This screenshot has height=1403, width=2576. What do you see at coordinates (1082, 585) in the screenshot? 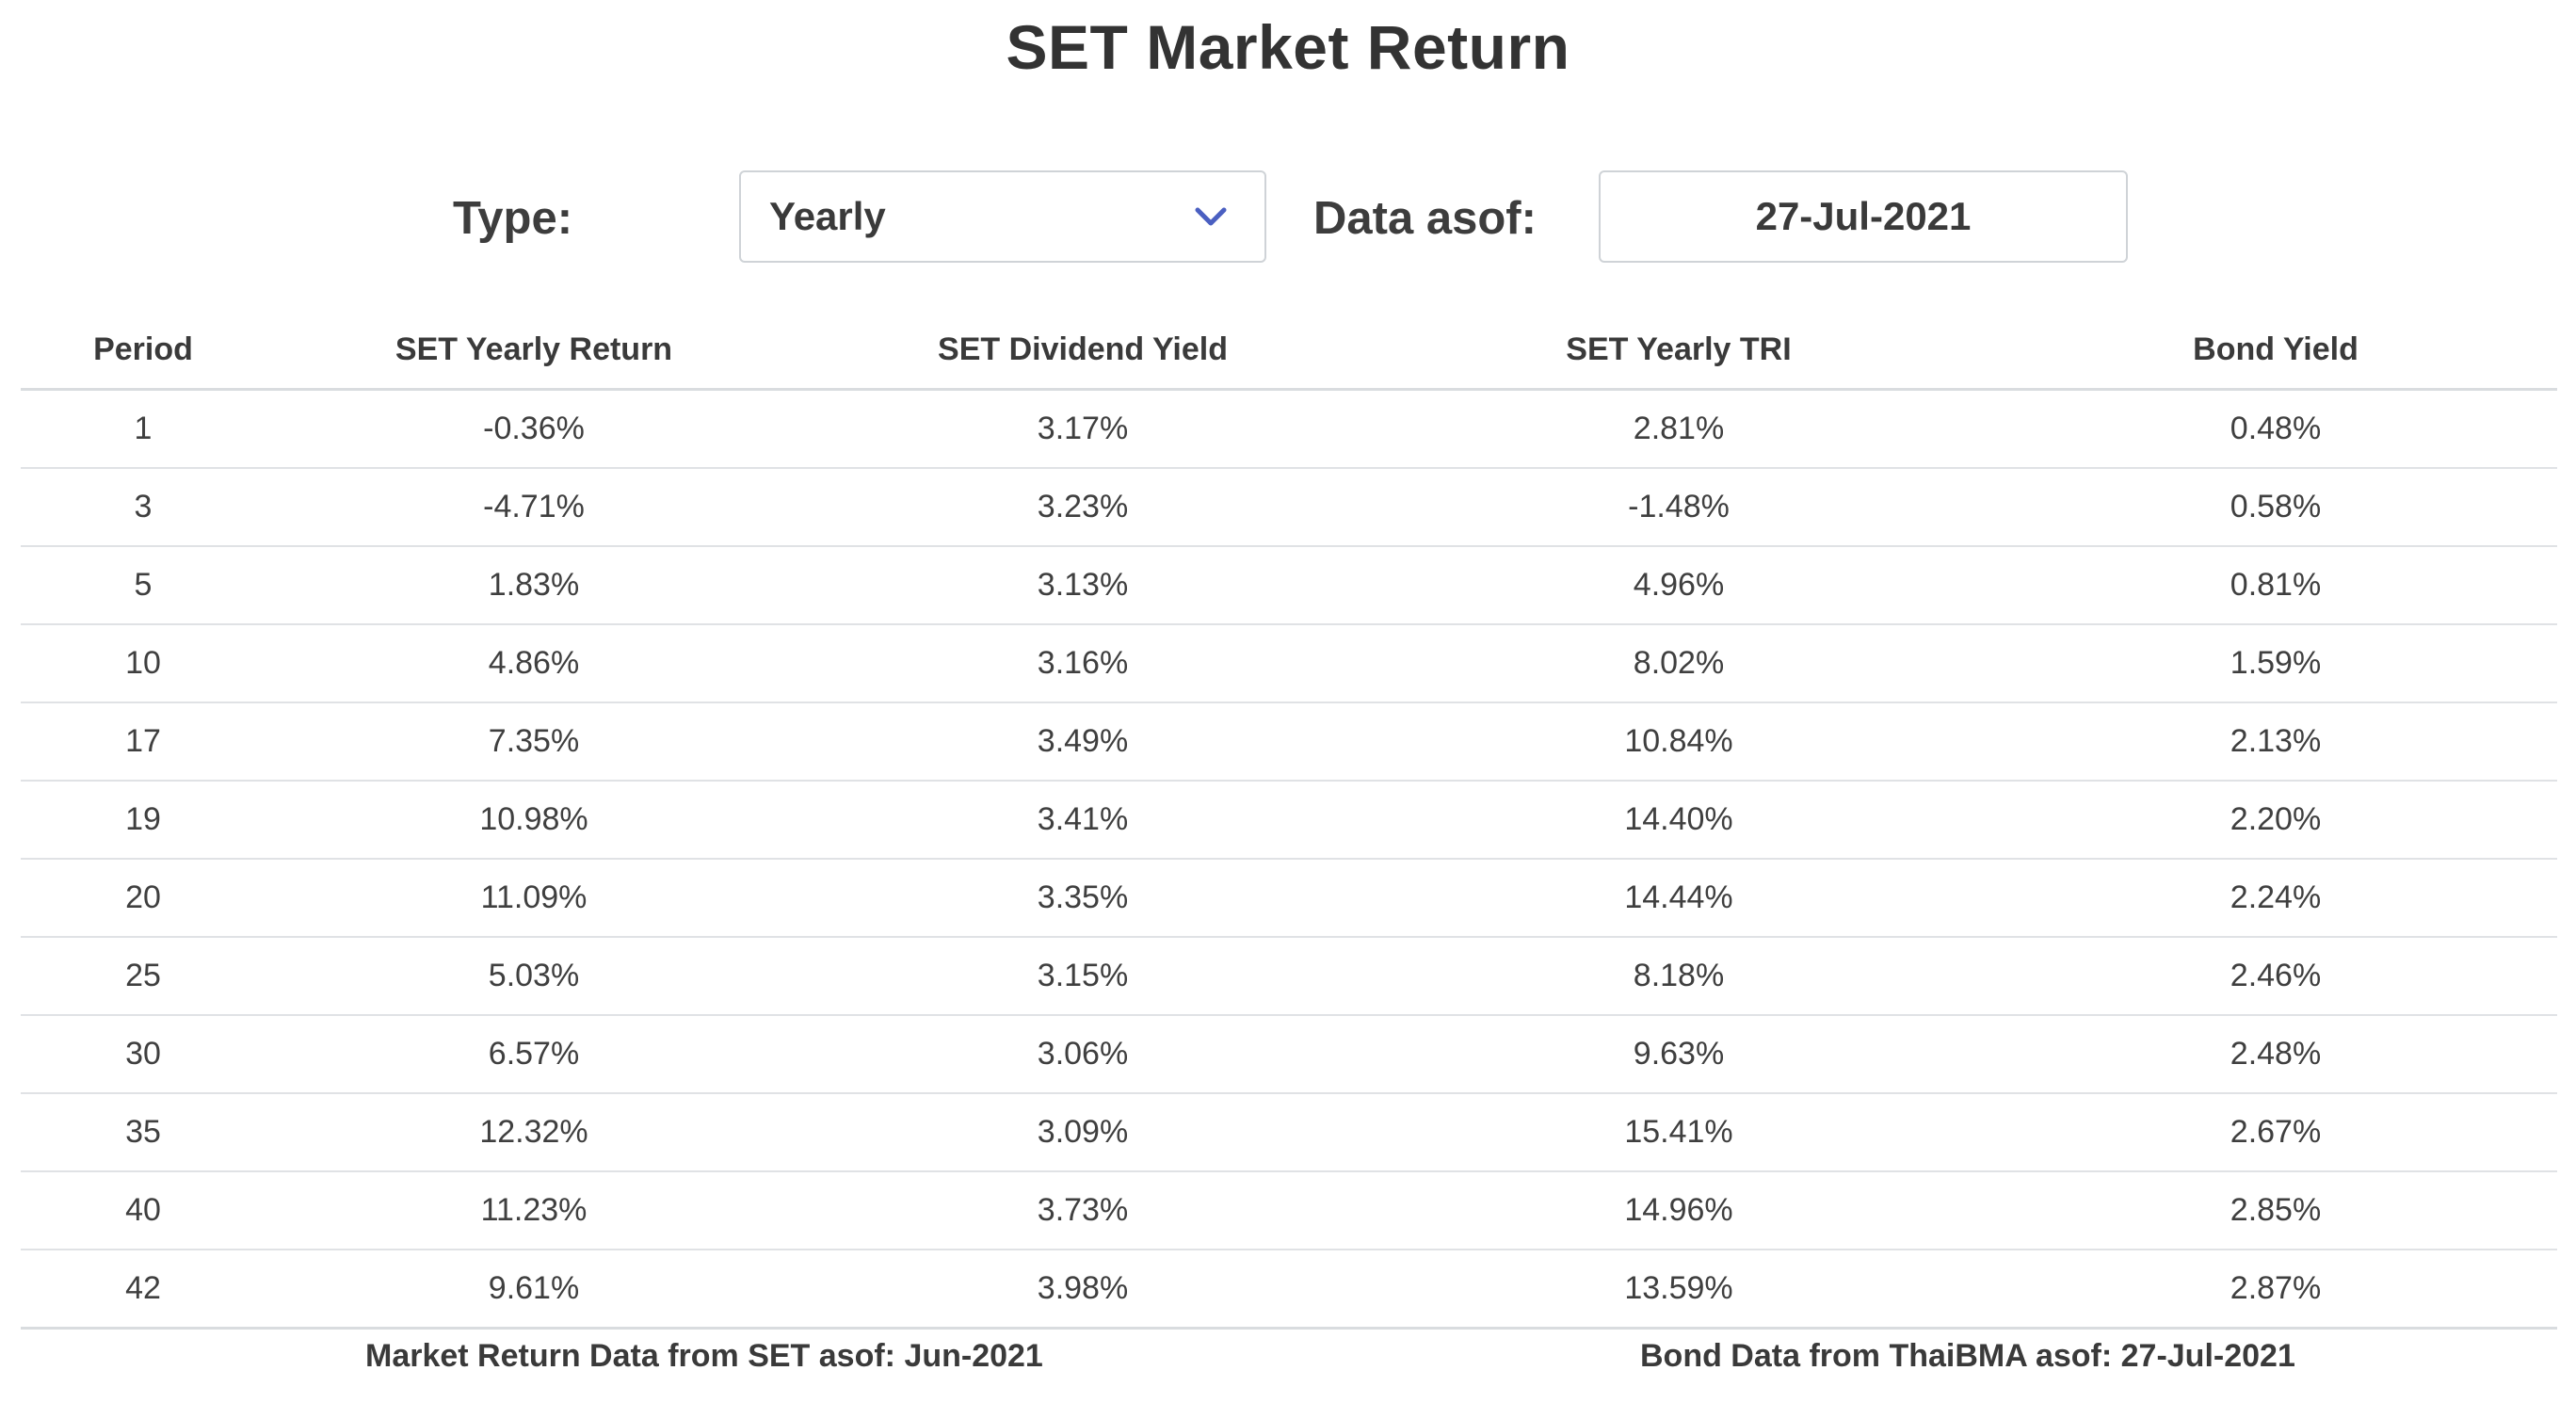
I see `cell-dividend-yield: 3.13%` at bounding box center [1082, 585].